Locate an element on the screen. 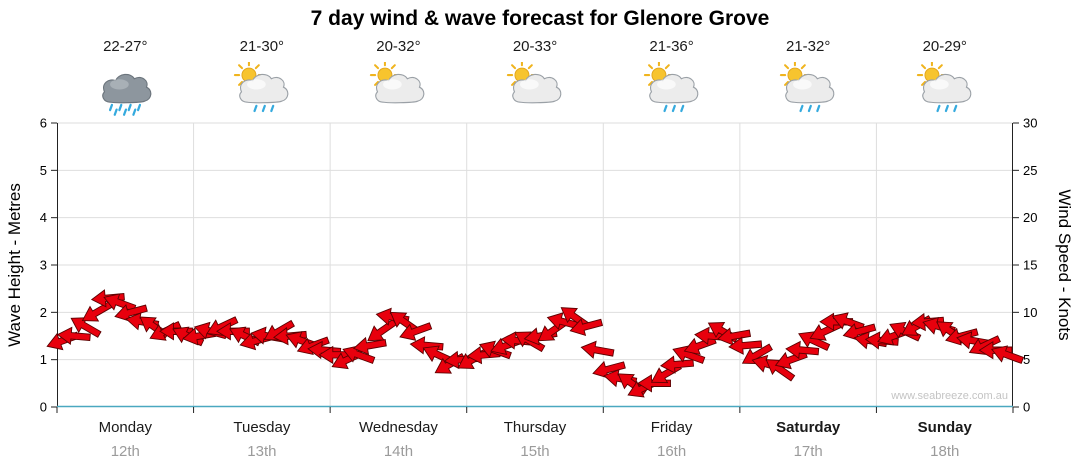 The image size is (1080, 475). day-date: 13th is located at coordinates (262, 451).